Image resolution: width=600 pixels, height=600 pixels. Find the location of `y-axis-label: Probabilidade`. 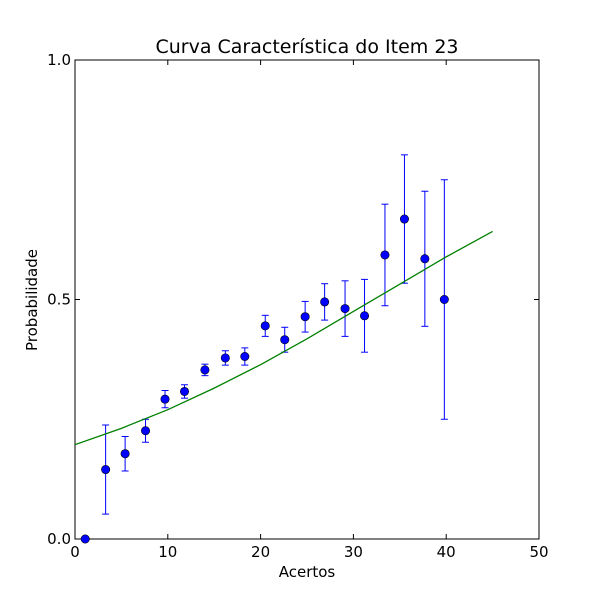

y-axis-label: Probabilidade is located at coordinates (32, 300).